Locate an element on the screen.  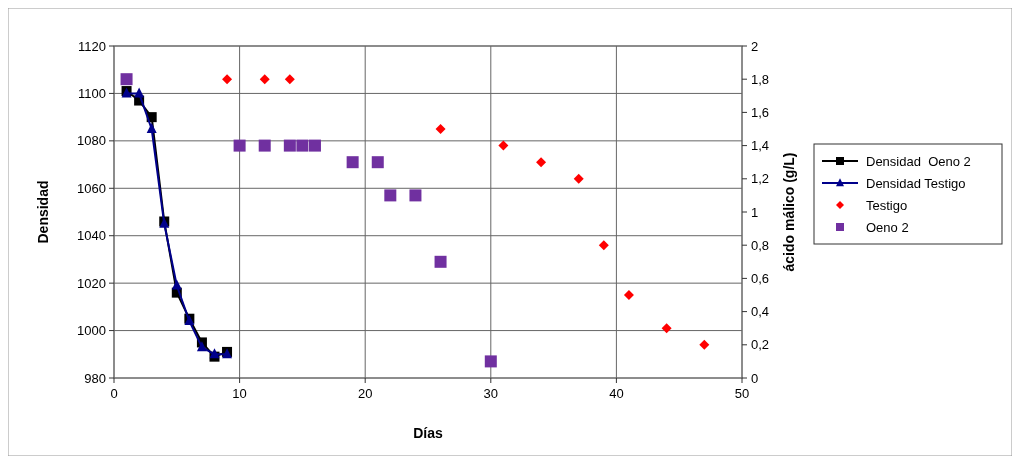
y2-tick-label: 0,4 is located at coordinates (760, 312).